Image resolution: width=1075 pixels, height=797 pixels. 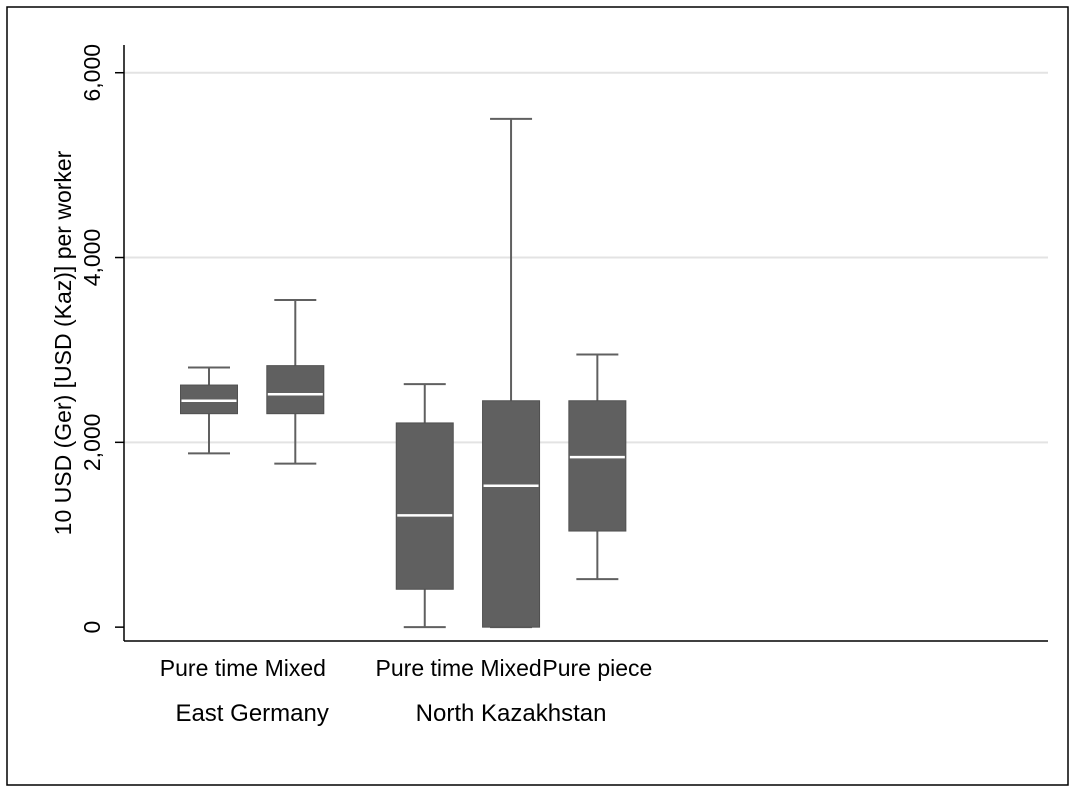 What do you see at coordinates (92, 258) in the screenshot?
I see `y-tick-label: 4,000` at bounding box center [92, 258].